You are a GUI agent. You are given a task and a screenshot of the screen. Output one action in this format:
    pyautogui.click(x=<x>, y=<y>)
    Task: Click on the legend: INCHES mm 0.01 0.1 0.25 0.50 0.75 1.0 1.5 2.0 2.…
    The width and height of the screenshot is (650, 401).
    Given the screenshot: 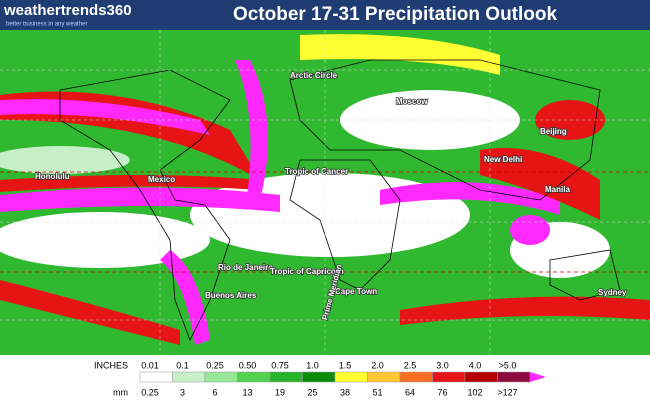 What is the action you would take?
    pyautogui.click(x=320, y=378)
    